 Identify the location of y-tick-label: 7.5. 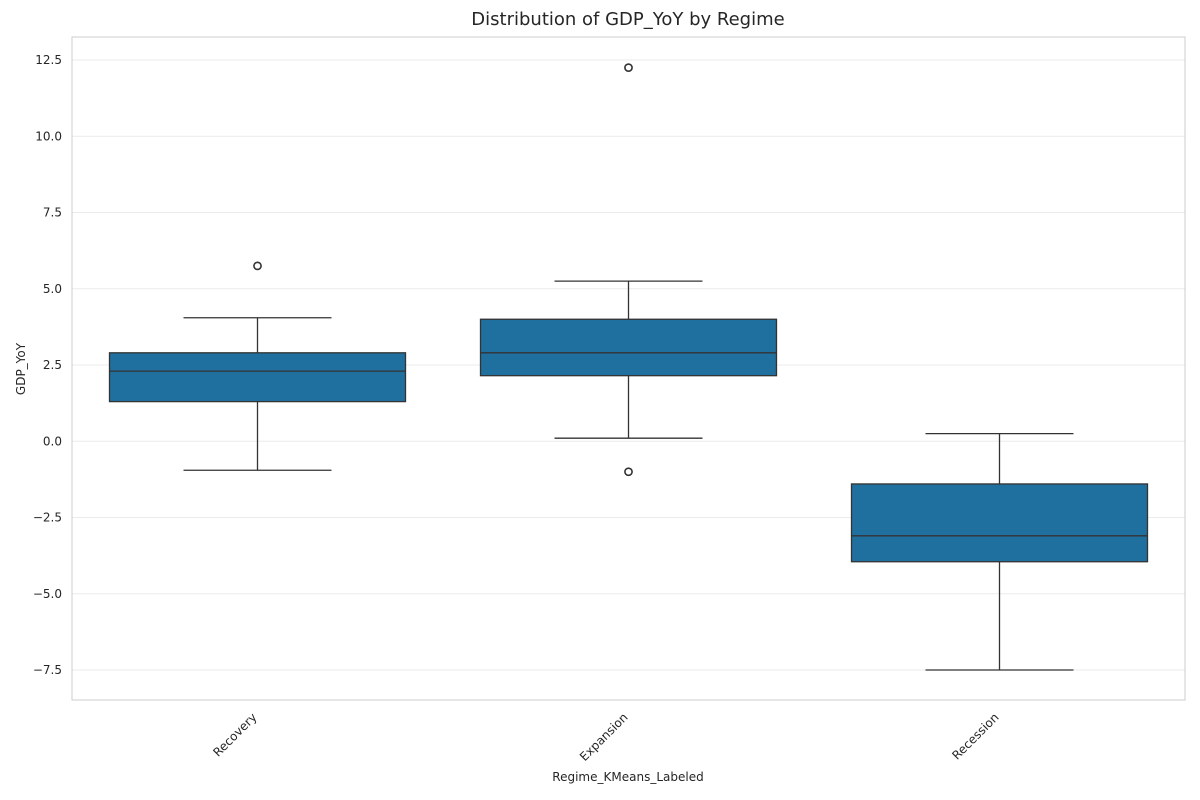
(52, 213).